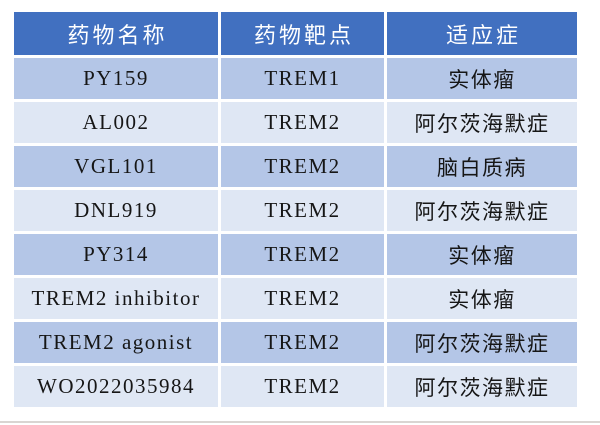  Describe the element at coordinates (302, 33) in the screenshot. I see `column-header: 药物靶点` at that location.